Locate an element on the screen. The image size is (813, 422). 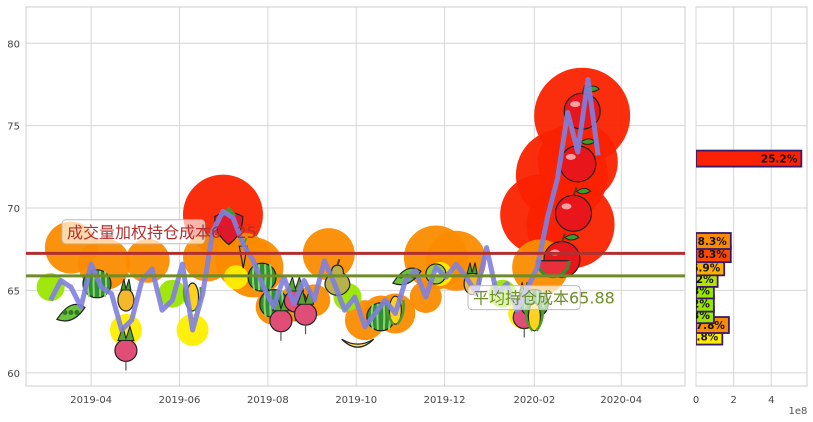
apple-body is located at coordinates (573, 213).